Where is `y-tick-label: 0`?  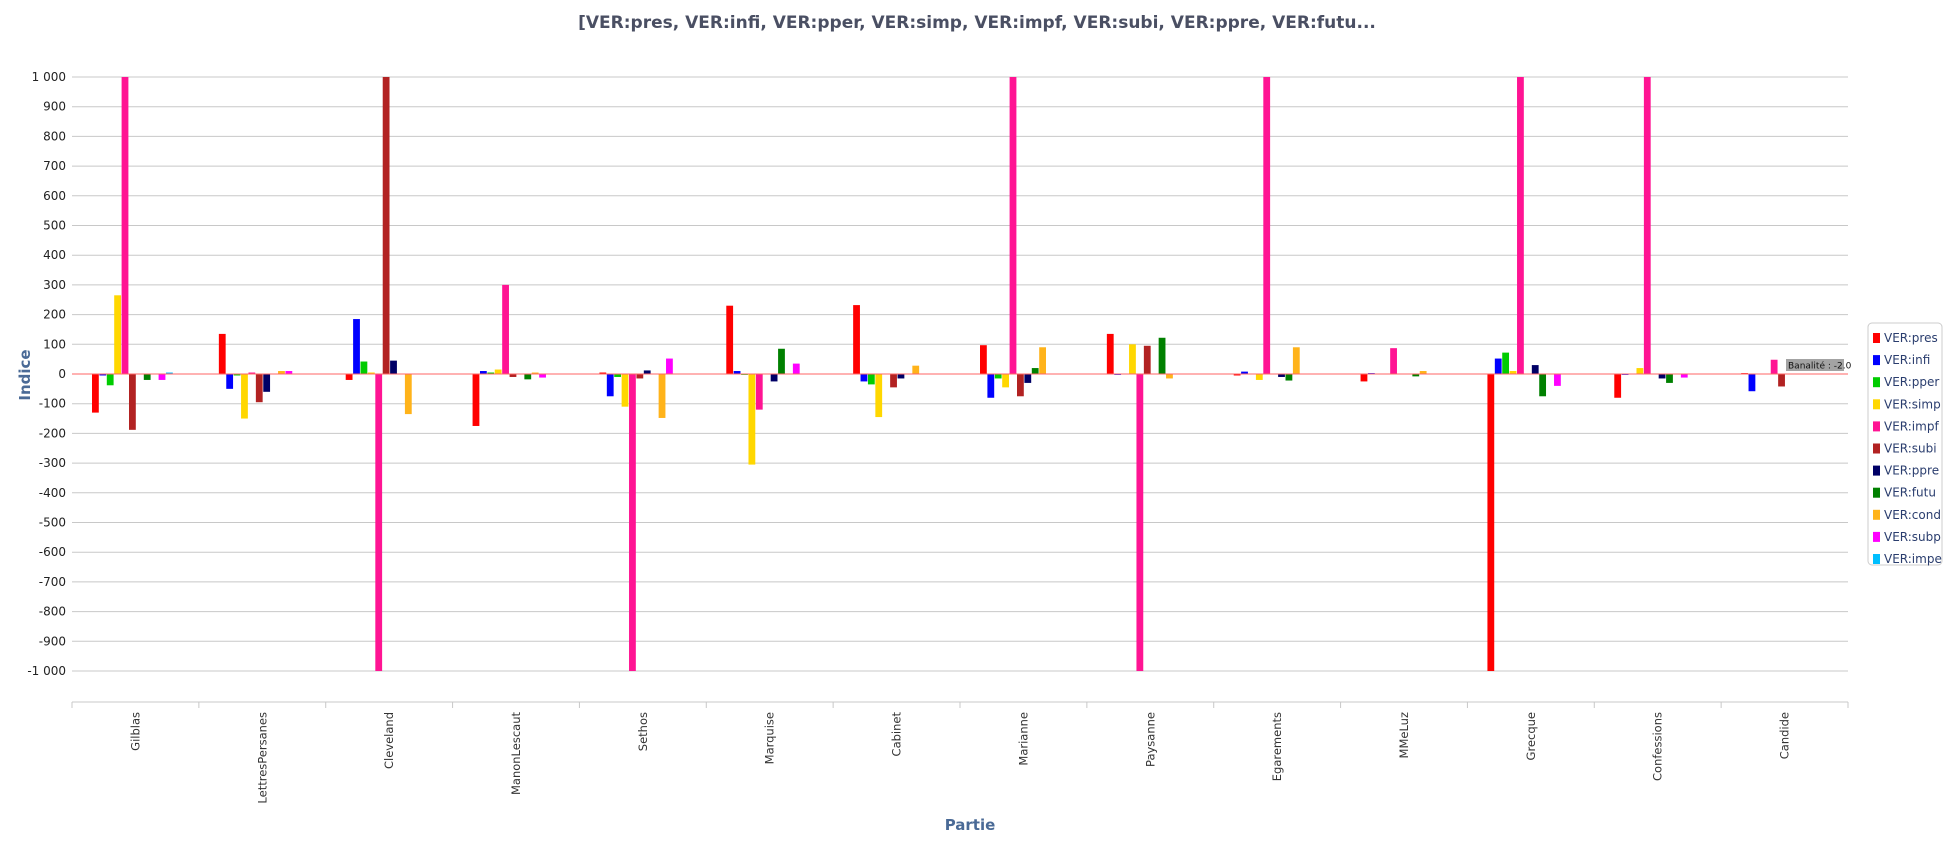 y-tick-label: 0 is located at coordinates (62, 374).